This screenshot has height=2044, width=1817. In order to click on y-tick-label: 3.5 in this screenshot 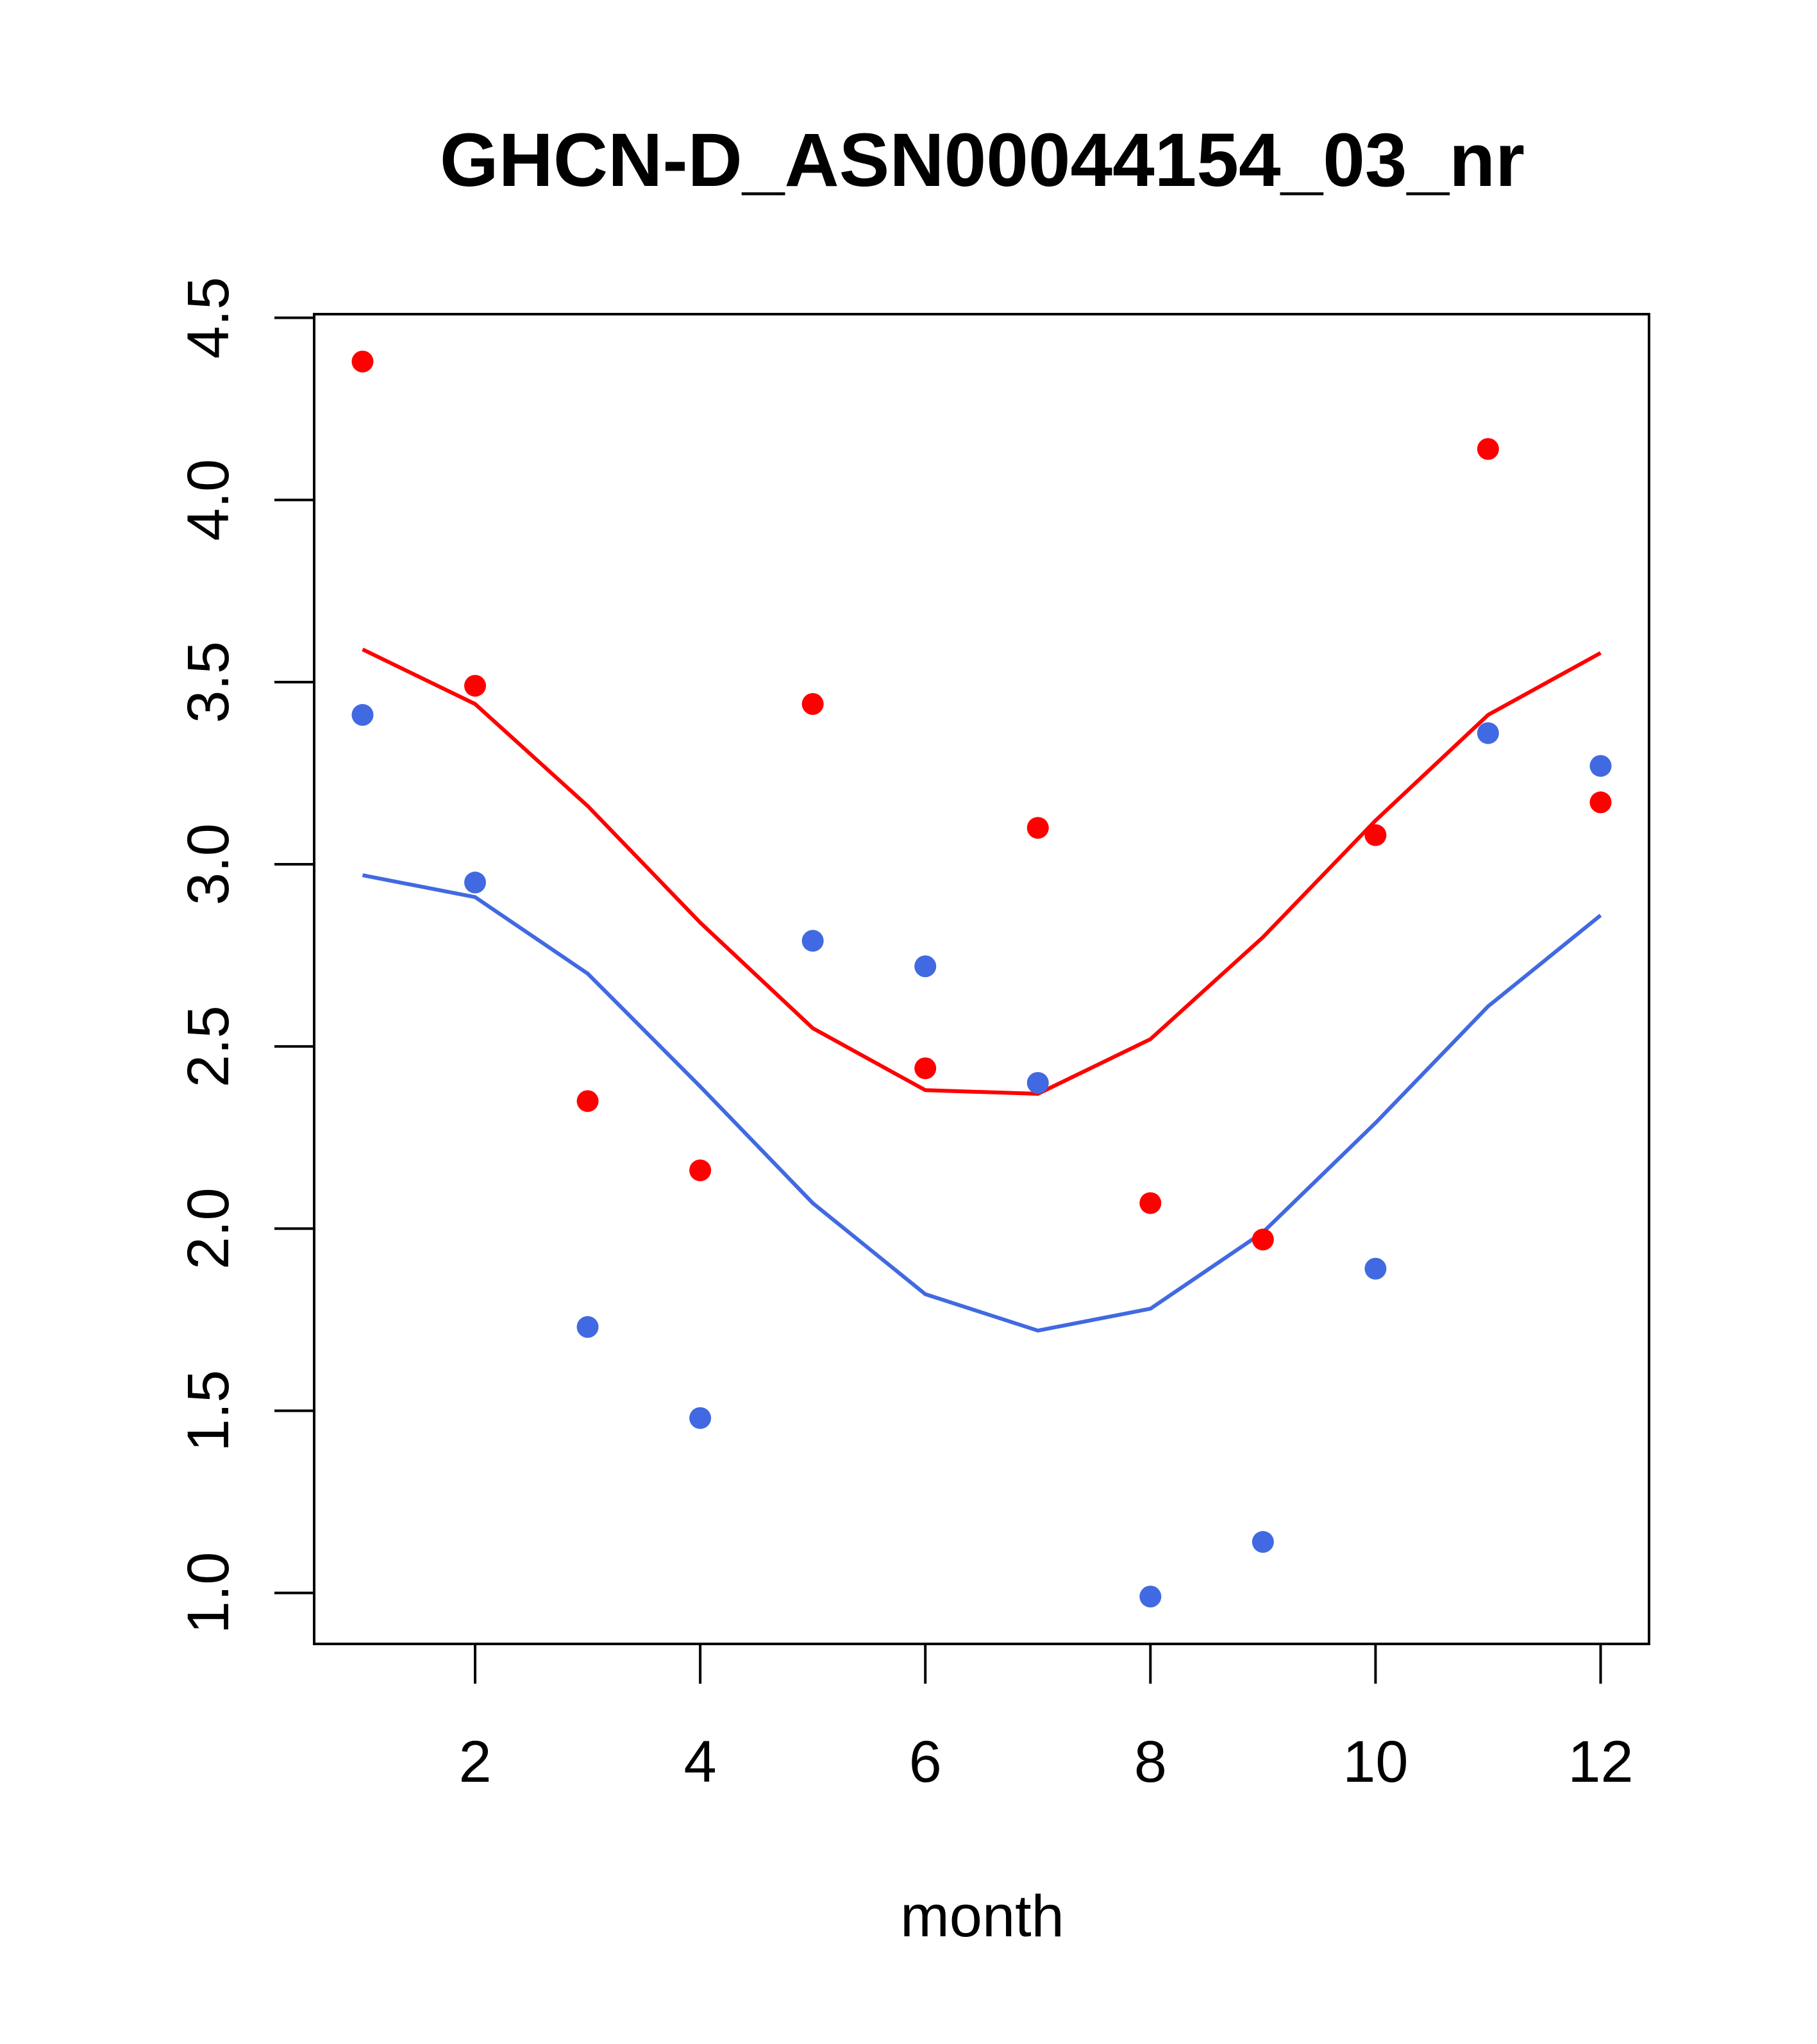, I will do `click(208, 682)`.